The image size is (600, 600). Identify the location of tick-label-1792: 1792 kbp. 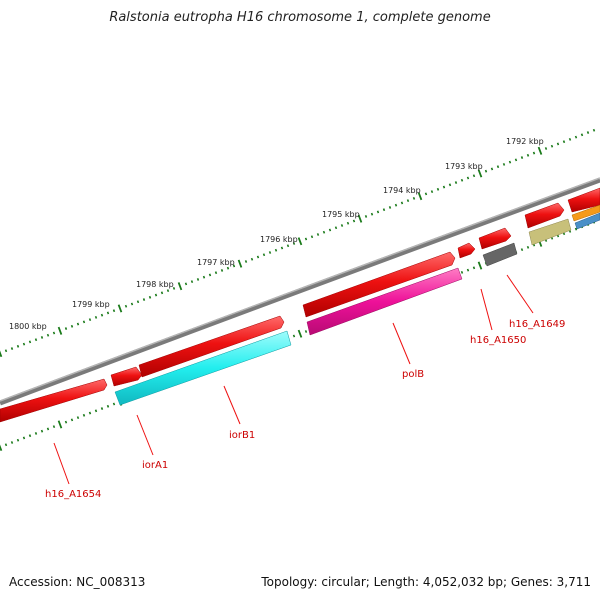
(525, 141).